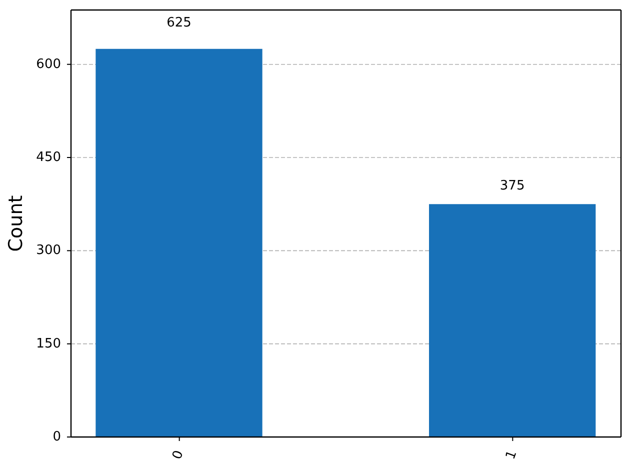 This screenshot has height=470, width=630. What do you see at coordinates (48, 250) in the screenshot?
I see `y-tick-label: 300` at bounding box center [48, 250].